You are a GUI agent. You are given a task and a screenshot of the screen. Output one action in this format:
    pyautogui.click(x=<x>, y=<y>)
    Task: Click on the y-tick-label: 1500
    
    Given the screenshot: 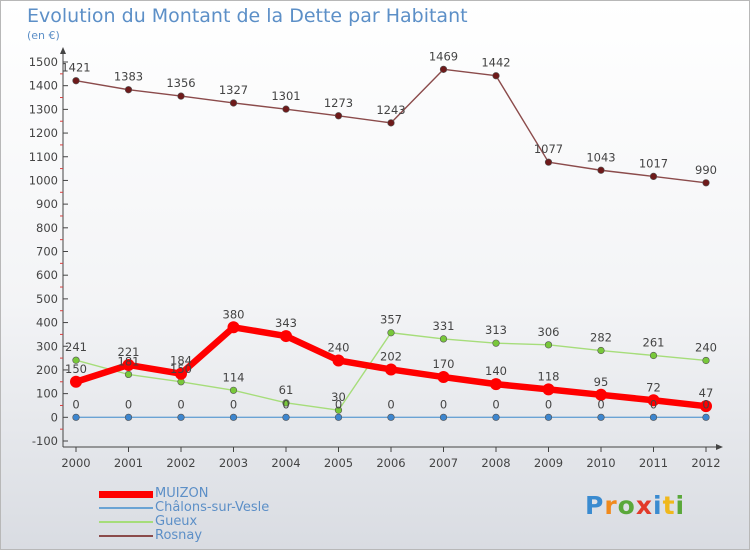 What is the action you would take?
    pyautogui.click(x=43, y=62)
    